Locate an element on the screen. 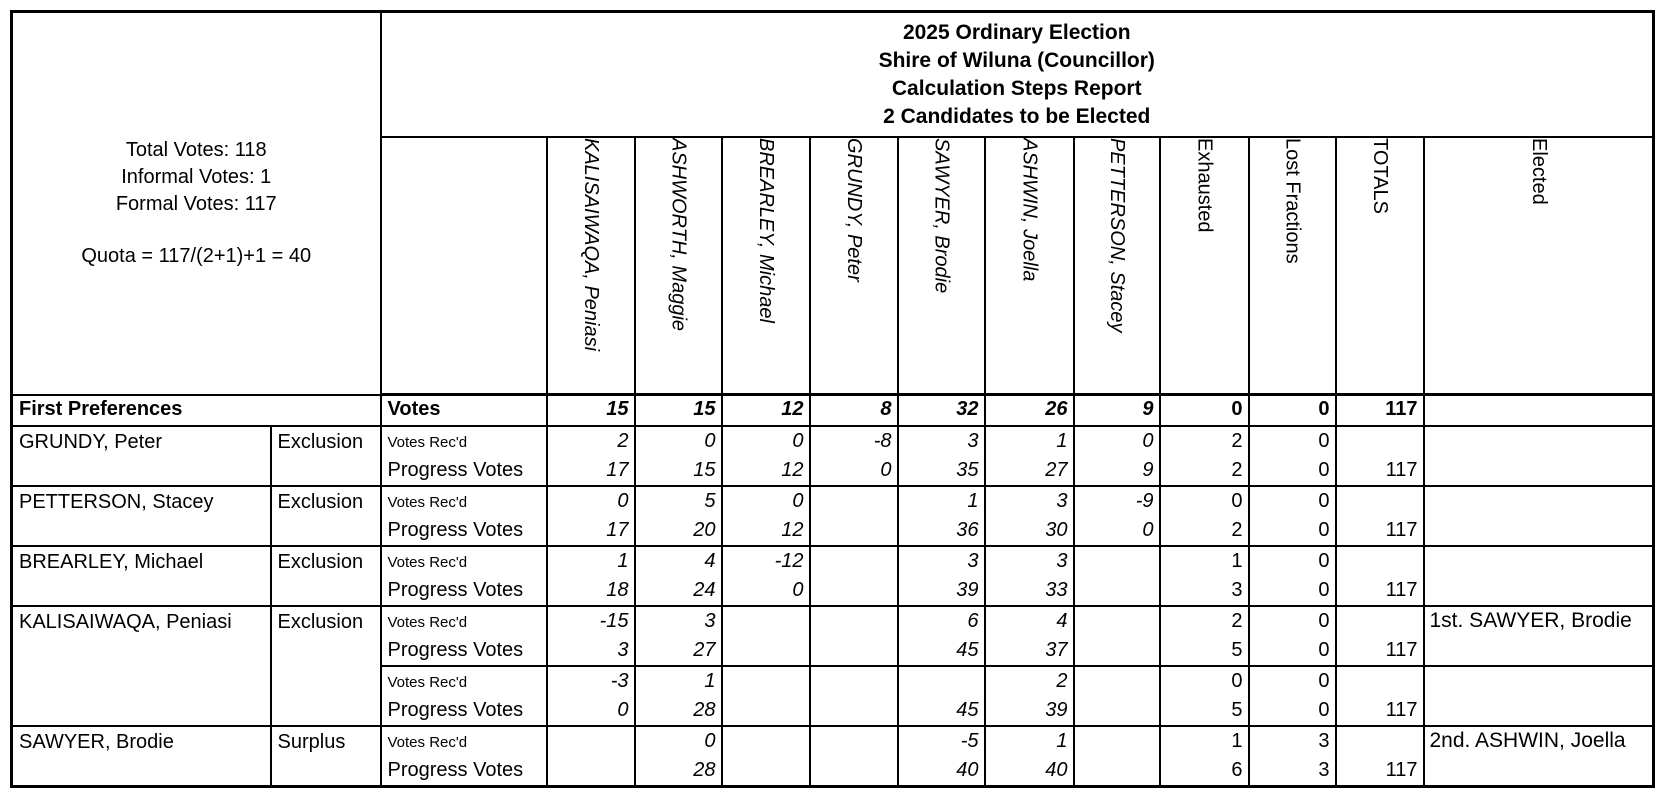 This screenshot has width=1675, height=794. vote-cell: 32 is located at coordinates (941, 410).